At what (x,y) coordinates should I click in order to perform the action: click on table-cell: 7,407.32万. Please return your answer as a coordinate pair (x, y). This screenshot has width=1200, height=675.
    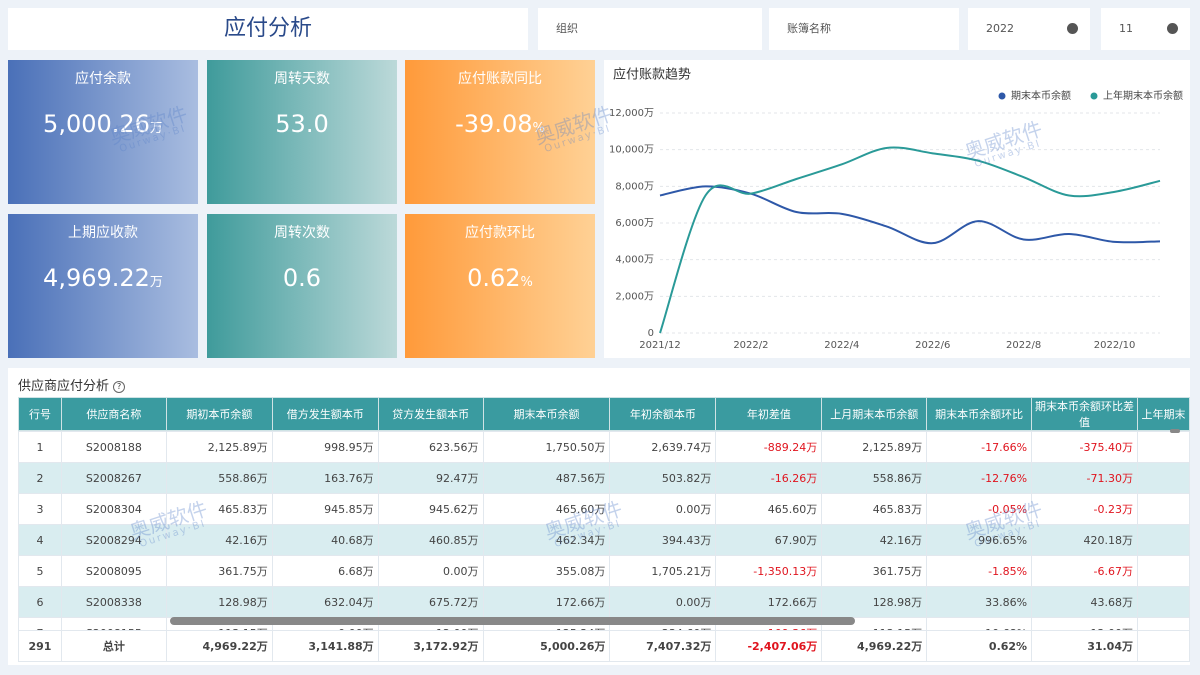
    Looking at the image, I should click on (663, 646).